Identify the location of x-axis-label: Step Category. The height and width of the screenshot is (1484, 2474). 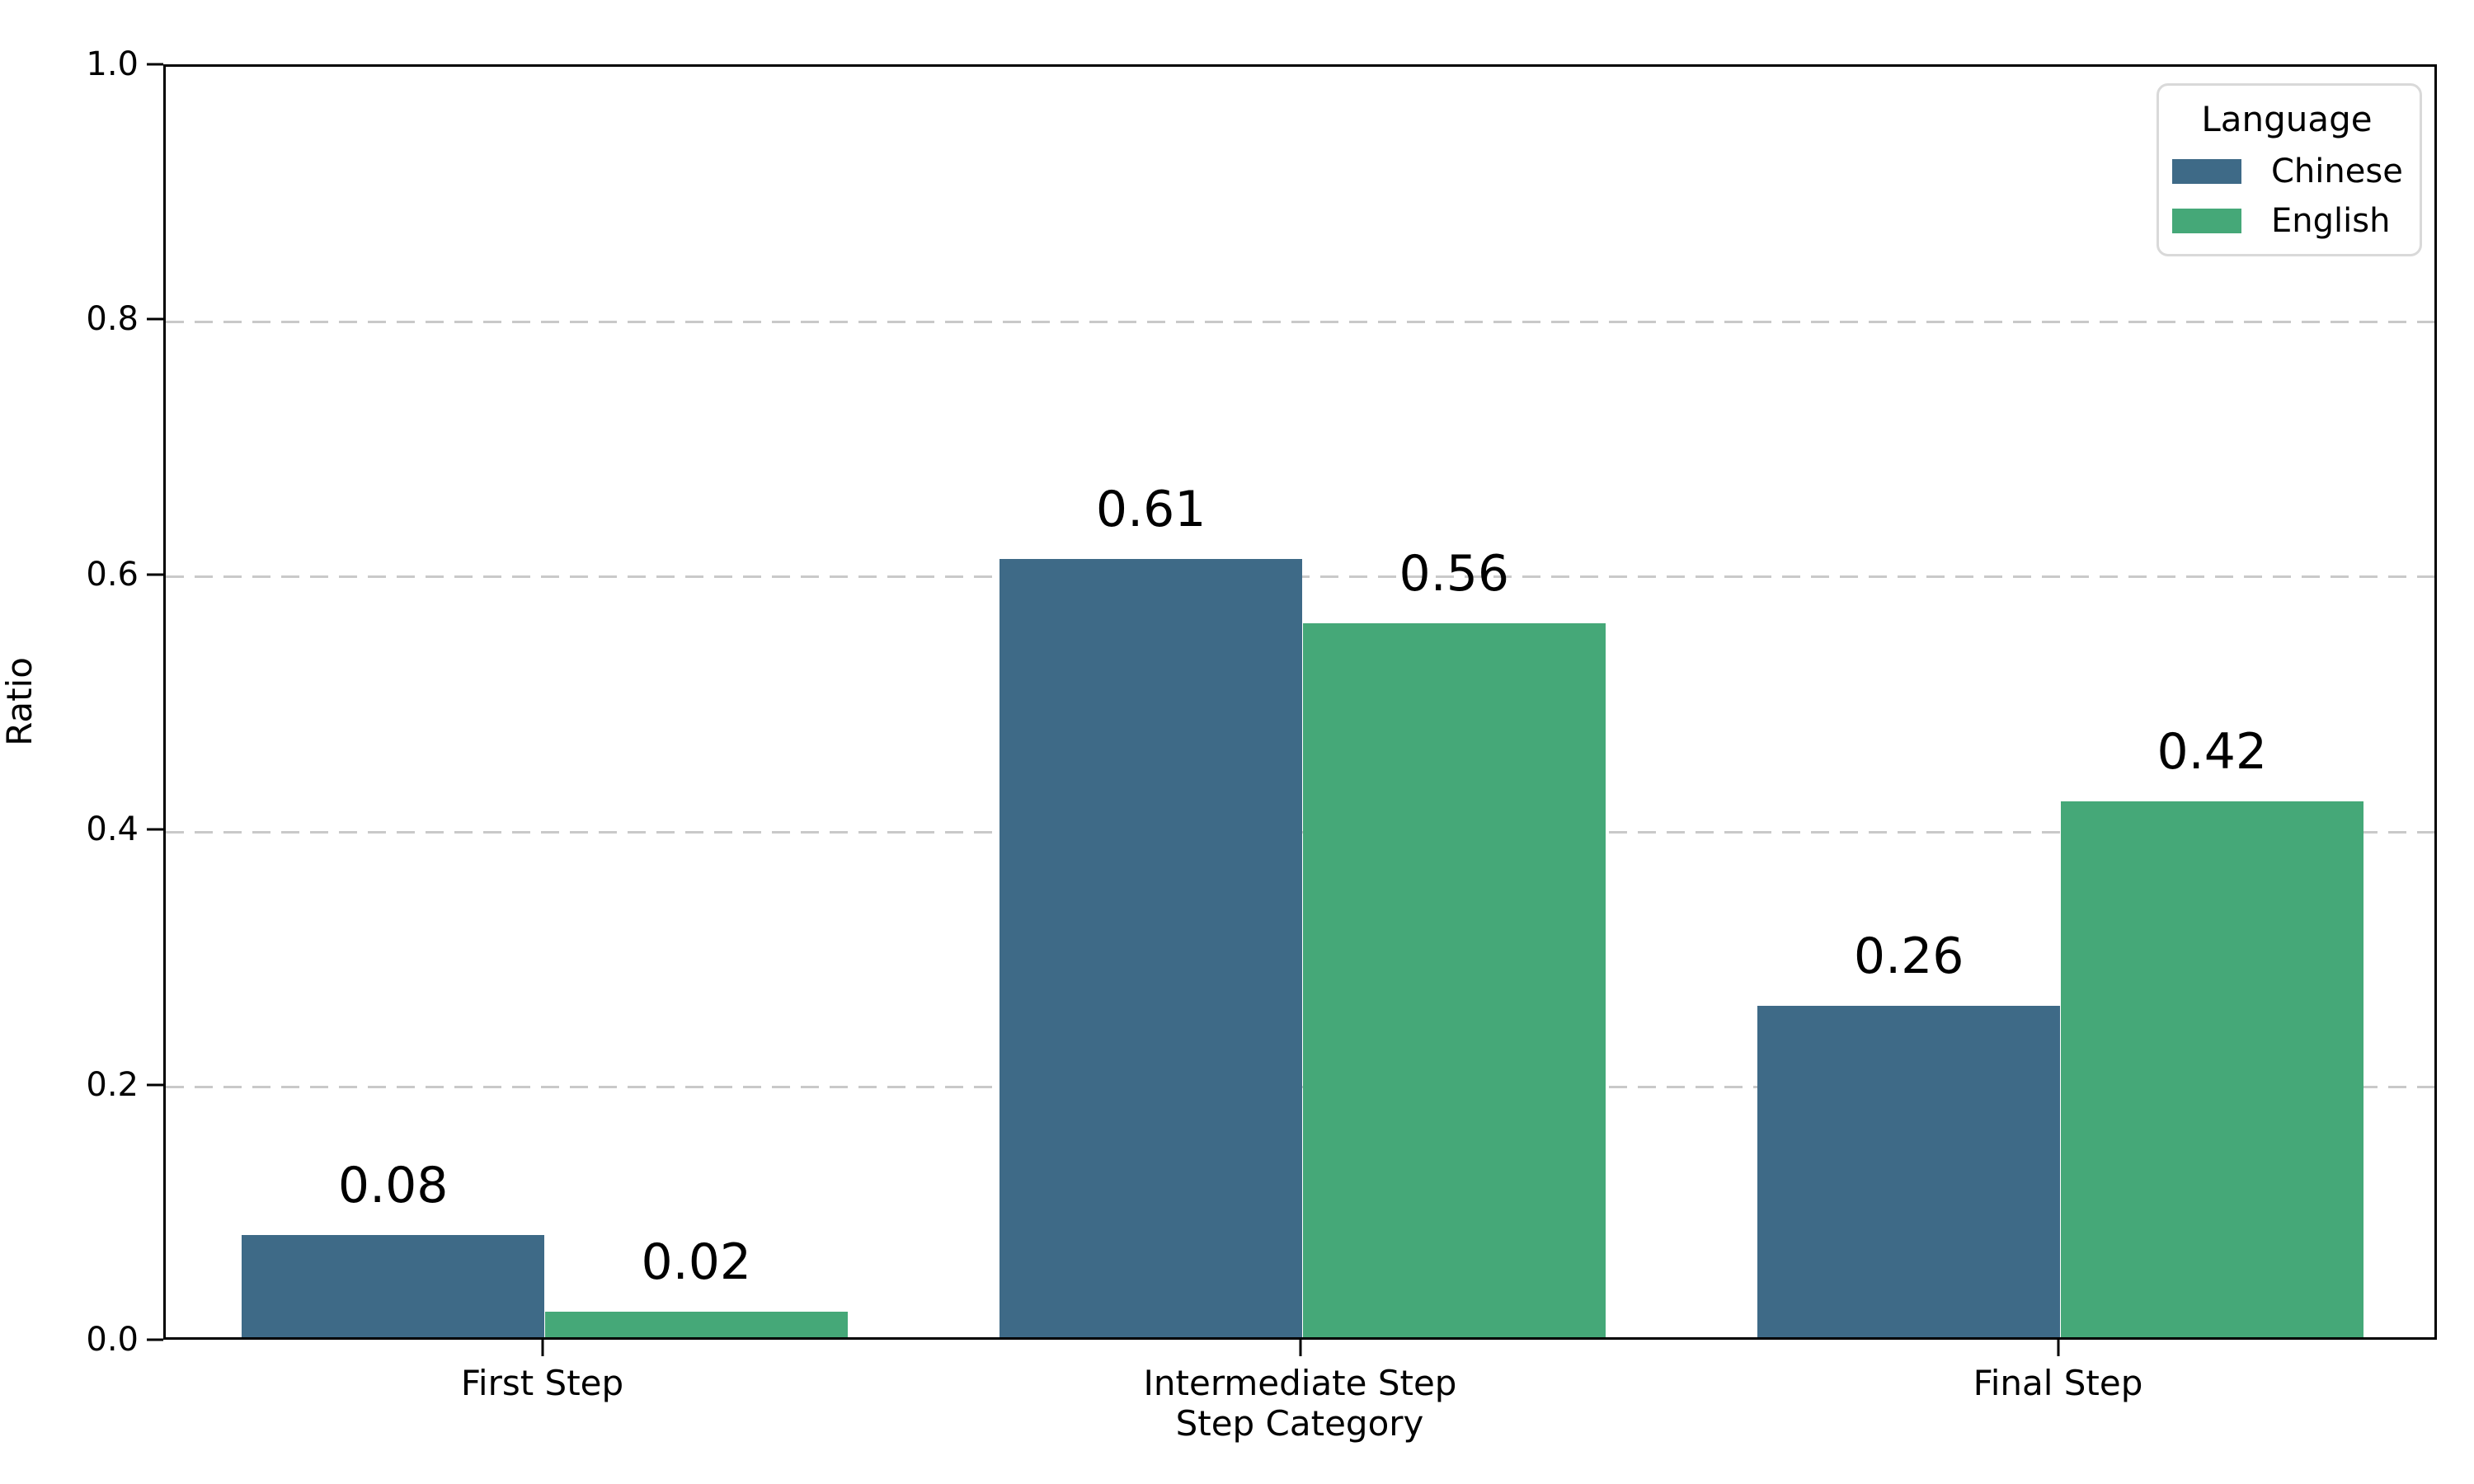
(1299, 1423).